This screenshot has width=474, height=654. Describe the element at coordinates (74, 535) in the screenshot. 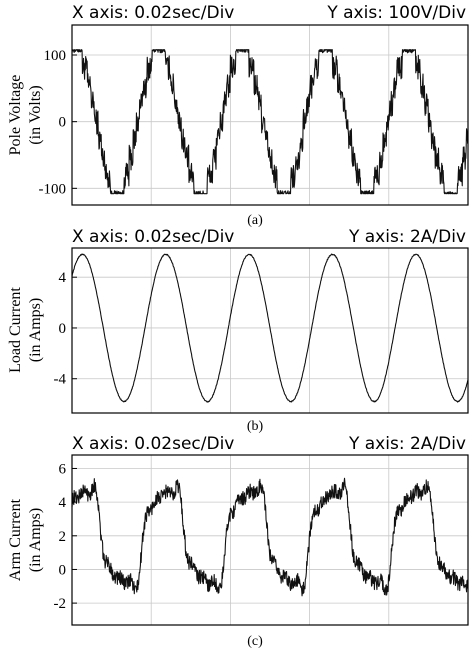

I see `panel-c-y-tick-marks` at that location.